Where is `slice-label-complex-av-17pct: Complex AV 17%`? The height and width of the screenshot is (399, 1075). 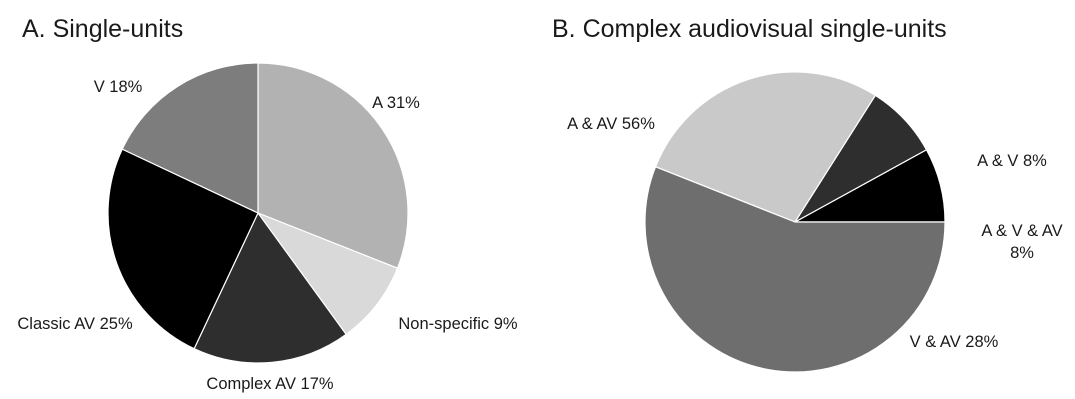
slice-label-complex-av-17pct: Complex AV 17% is located at coordinates (270, 384).